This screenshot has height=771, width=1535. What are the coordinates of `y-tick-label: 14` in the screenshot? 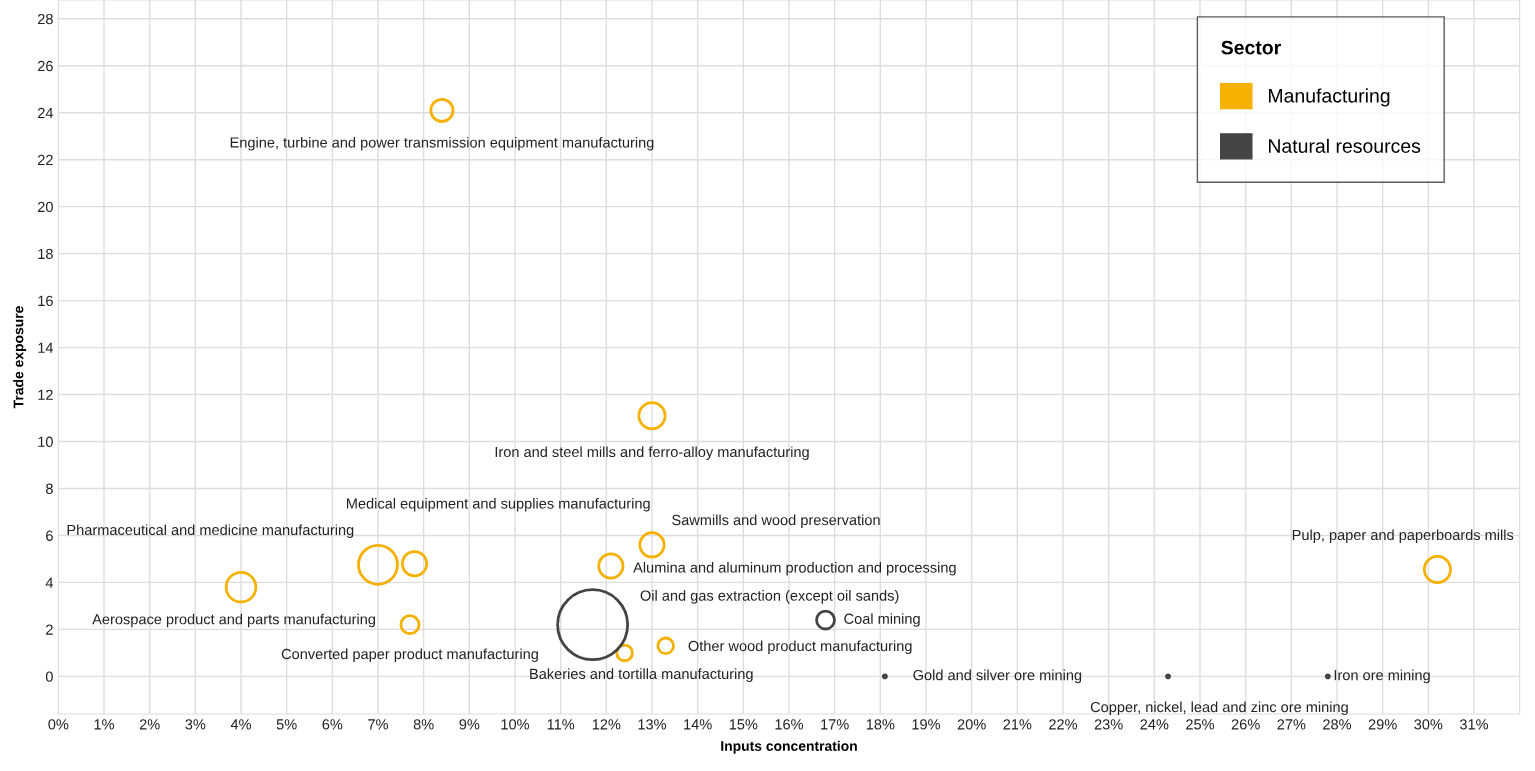 It's located at (46, 347).